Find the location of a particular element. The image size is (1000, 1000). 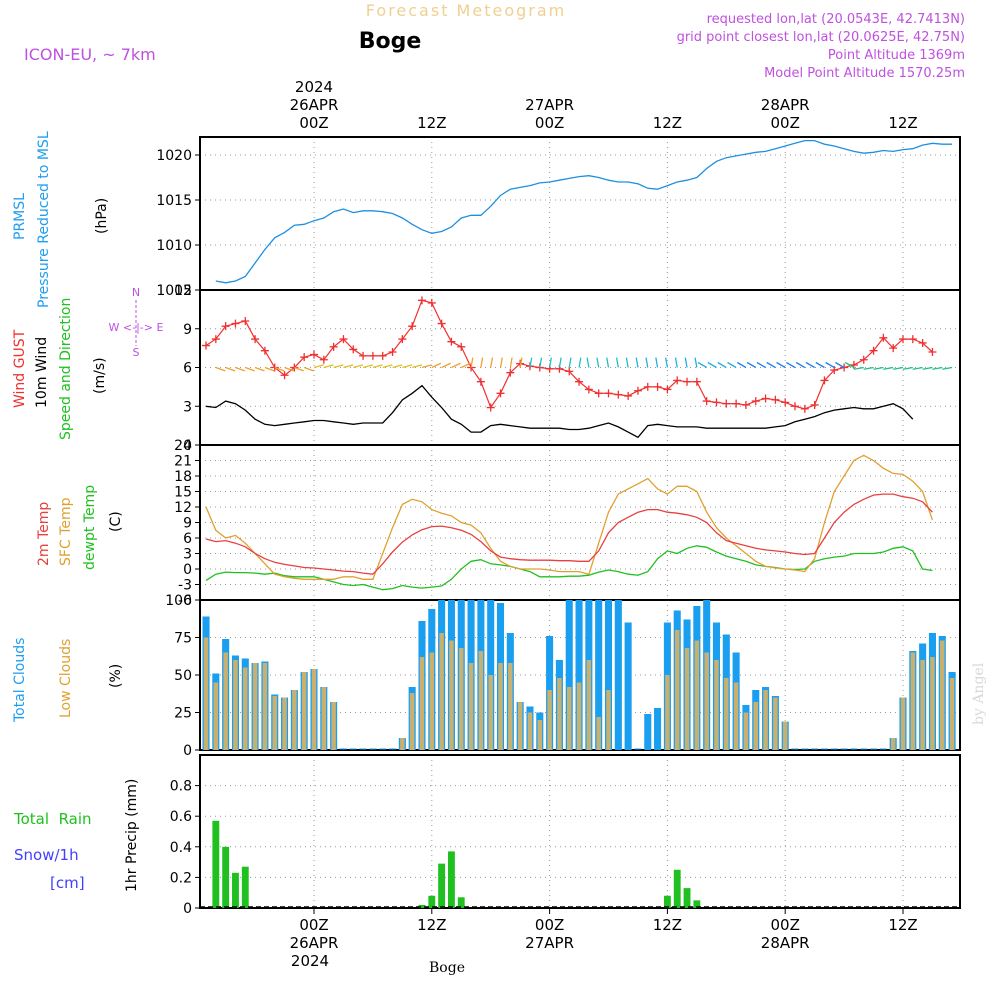

bottom-date-label: 26APR is located at coordinates (314, 943).